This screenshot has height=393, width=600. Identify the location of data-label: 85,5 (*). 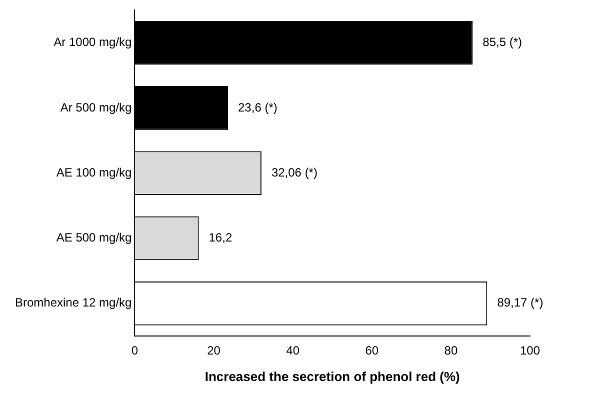
(502, 42).